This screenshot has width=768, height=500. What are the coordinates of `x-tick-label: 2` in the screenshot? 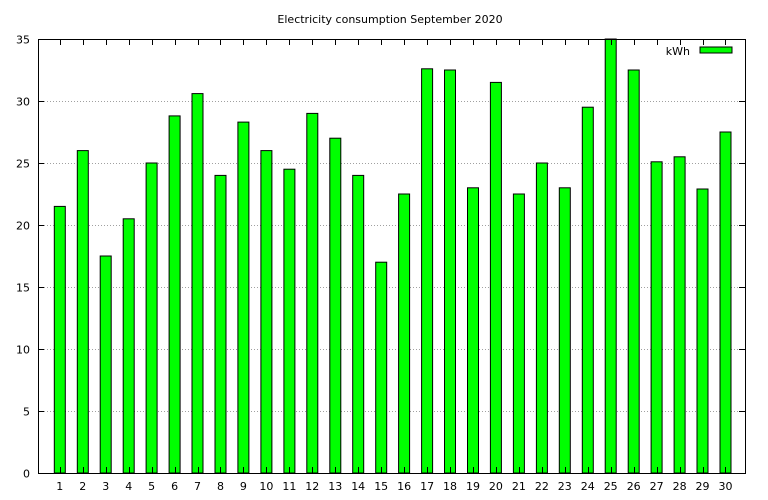 It's located at (82, 486).